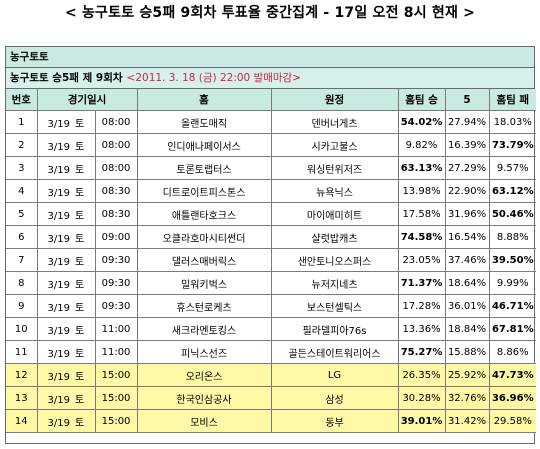 This screenshot has width=540, height=449. What do you see at coordinates (512, 398) in the screenshot?
I see `home-lose-rate: 36.96%` at bounding box center [512, 398].